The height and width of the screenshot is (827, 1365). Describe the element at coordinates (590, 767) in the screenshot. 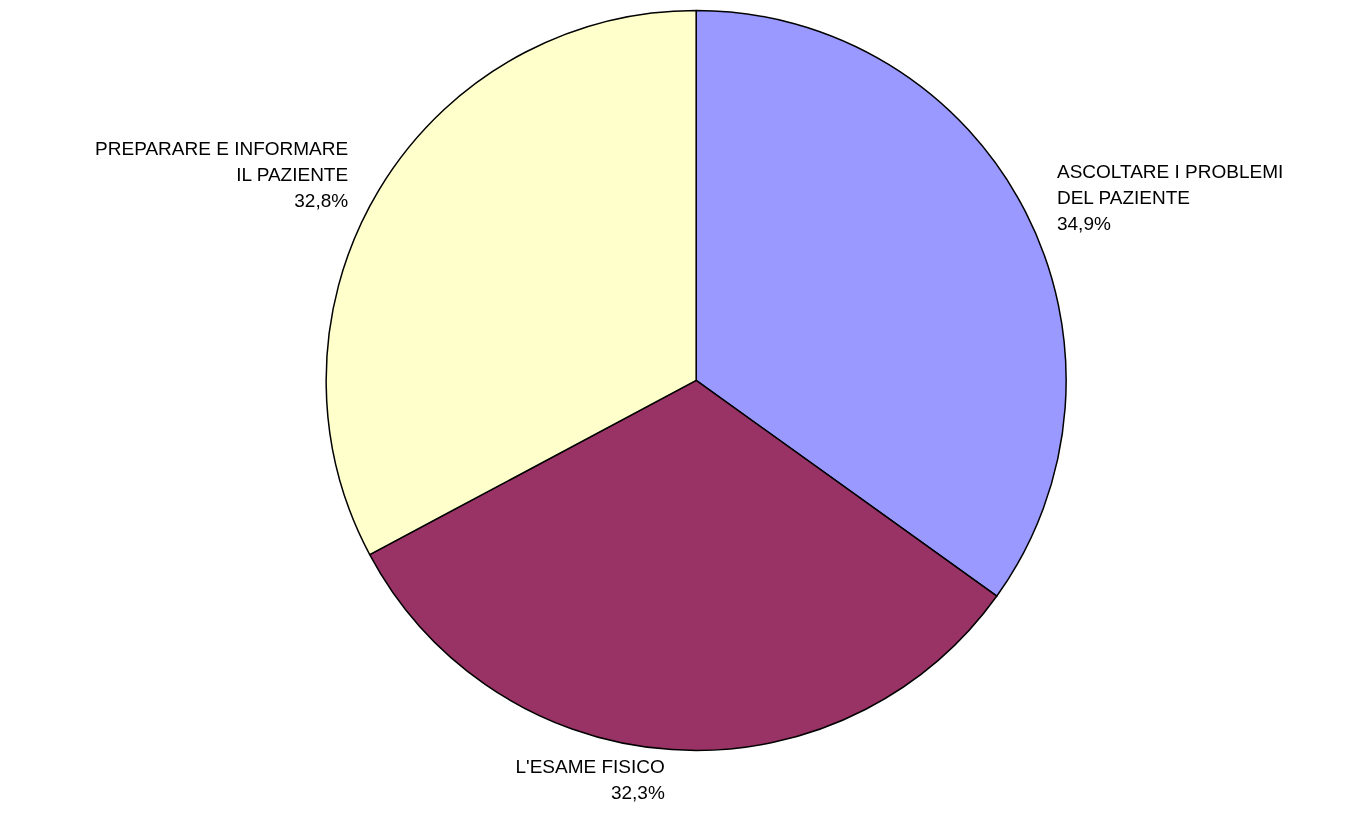

I see `slice-label: L'ESAME FISICO` at that location.